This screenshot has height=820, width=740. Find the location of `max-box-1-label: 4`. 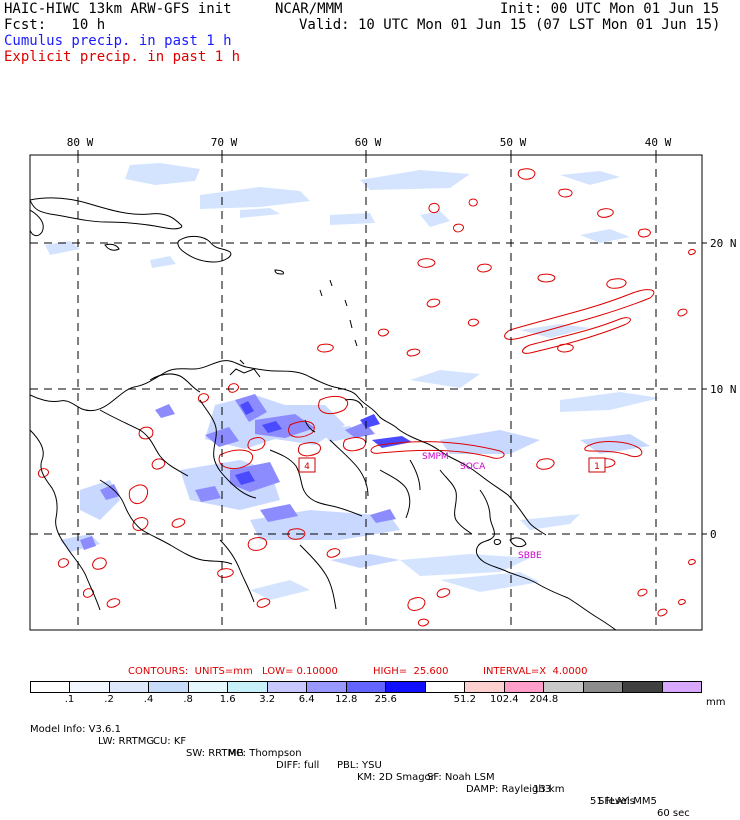

max-box-1-label: 4 is located at coordinates (307, 467).